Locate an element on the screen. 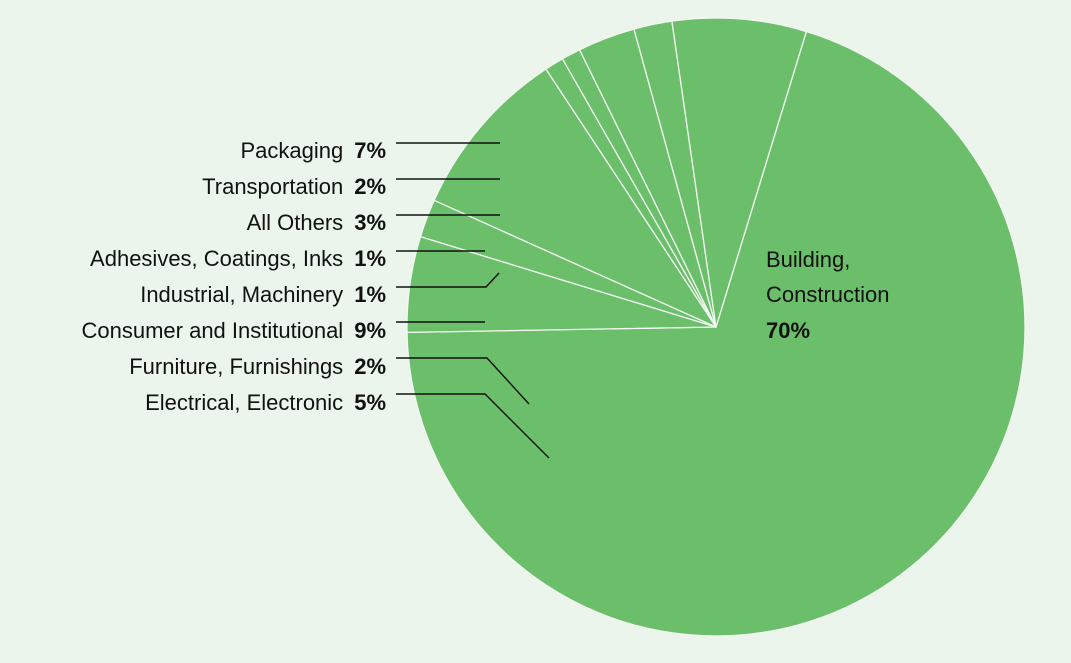  slice-name-consumer-and-institutional: Consumer and Institutional is located at coordinates (212, 330).